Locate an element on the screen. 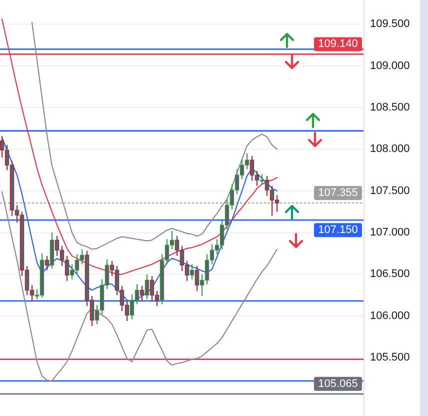 This screenshot has width=428, height=416. ref-line-label: 107.355 is located at coordinates (338, 192).